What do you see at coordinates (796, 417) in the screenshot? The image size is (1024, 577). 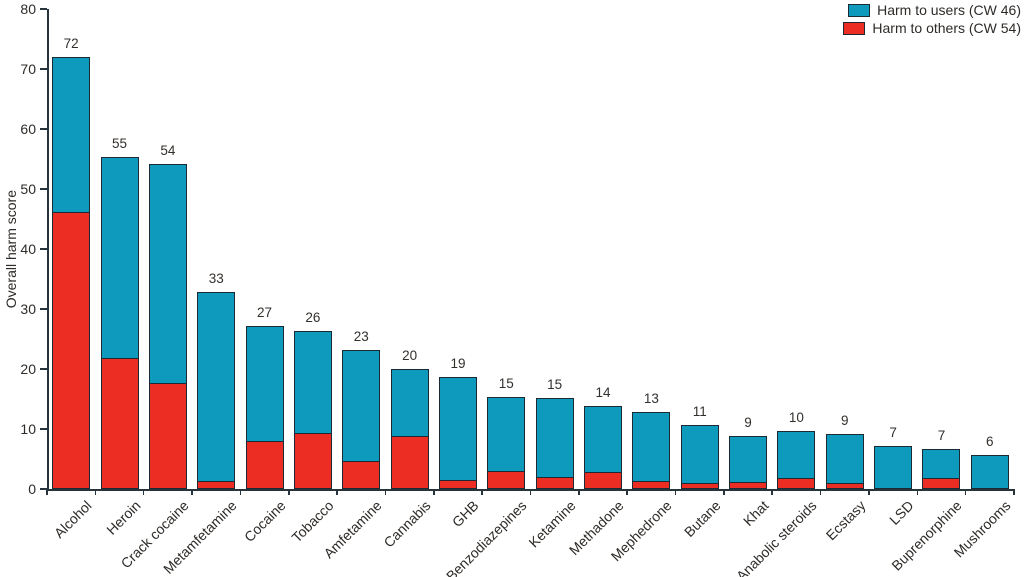 I see `bar-value-label-anabolic-steroids: 10` at bounding box center [796, 417].